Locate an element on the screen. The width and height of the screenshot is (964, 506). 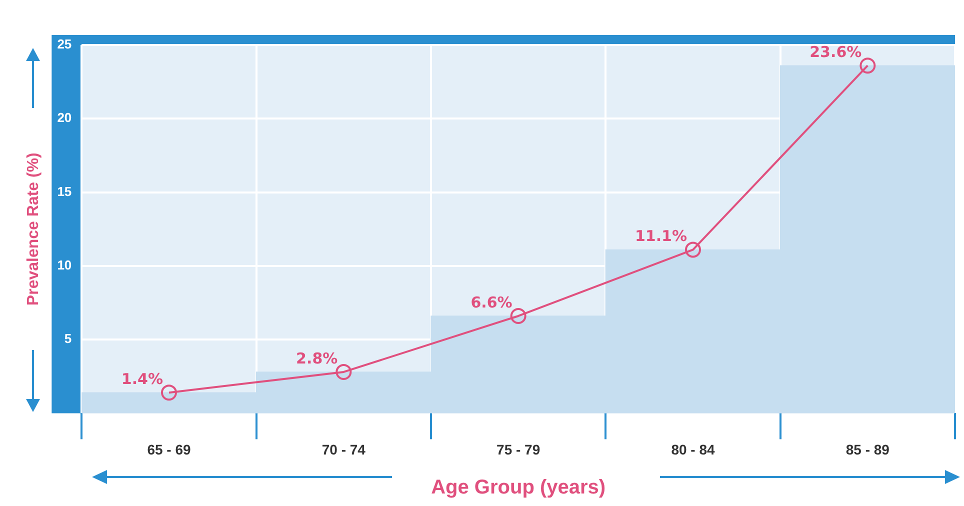
y-tick-label: 20 is located at coordinates (64, 118).